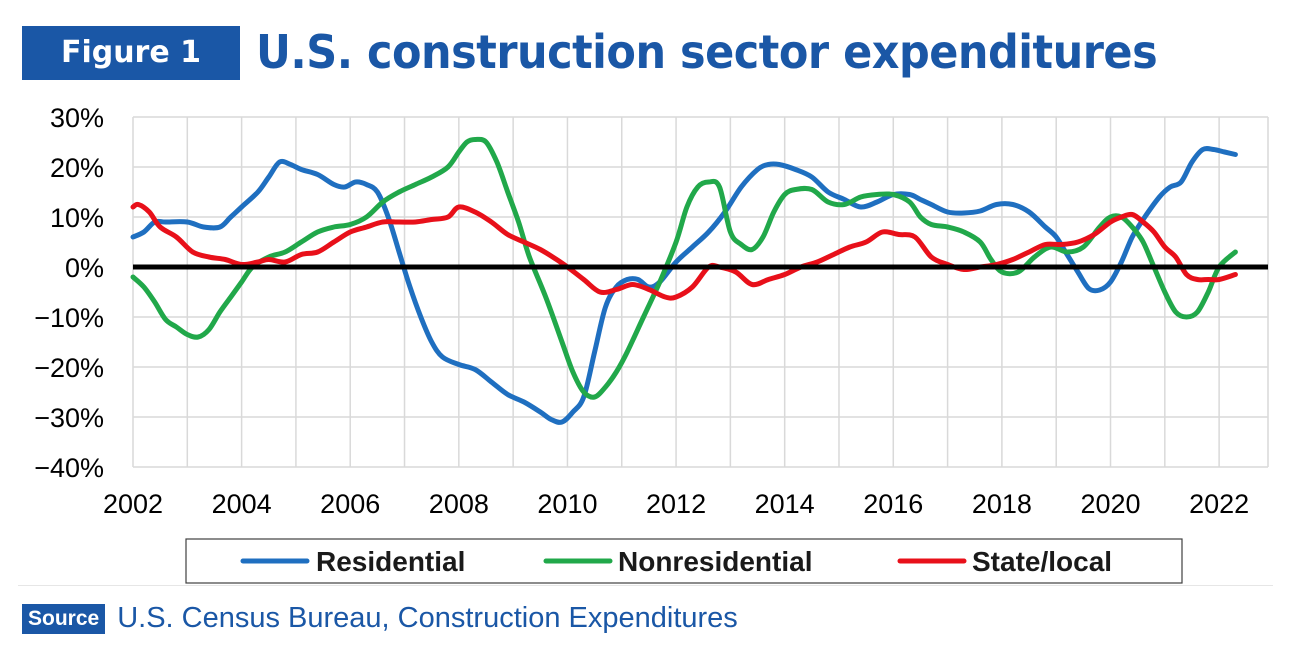 The height and width of the screenshot is (661, 1295). Describe the element at coordinates (77, 168) in the screenshot. I see `y-tick-label: 20%` at that location.